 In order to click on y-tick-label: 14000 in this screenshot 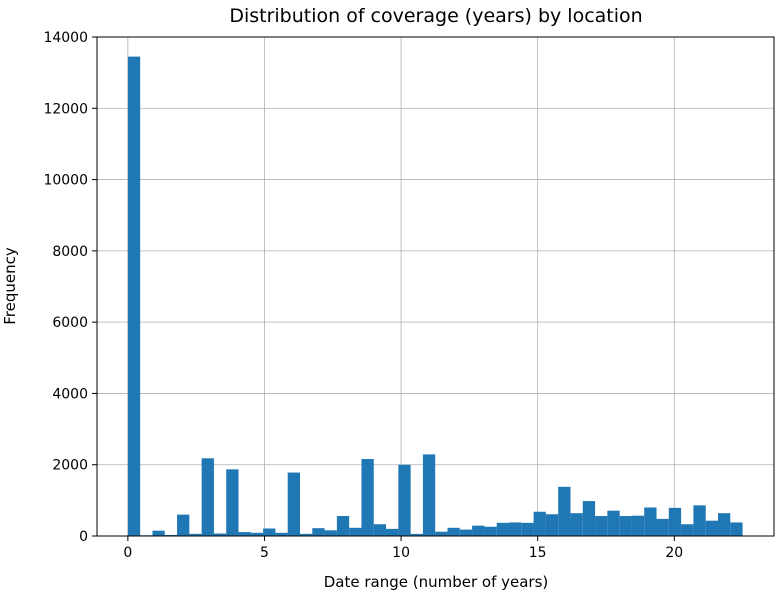, I will do `click(65, 38)`.